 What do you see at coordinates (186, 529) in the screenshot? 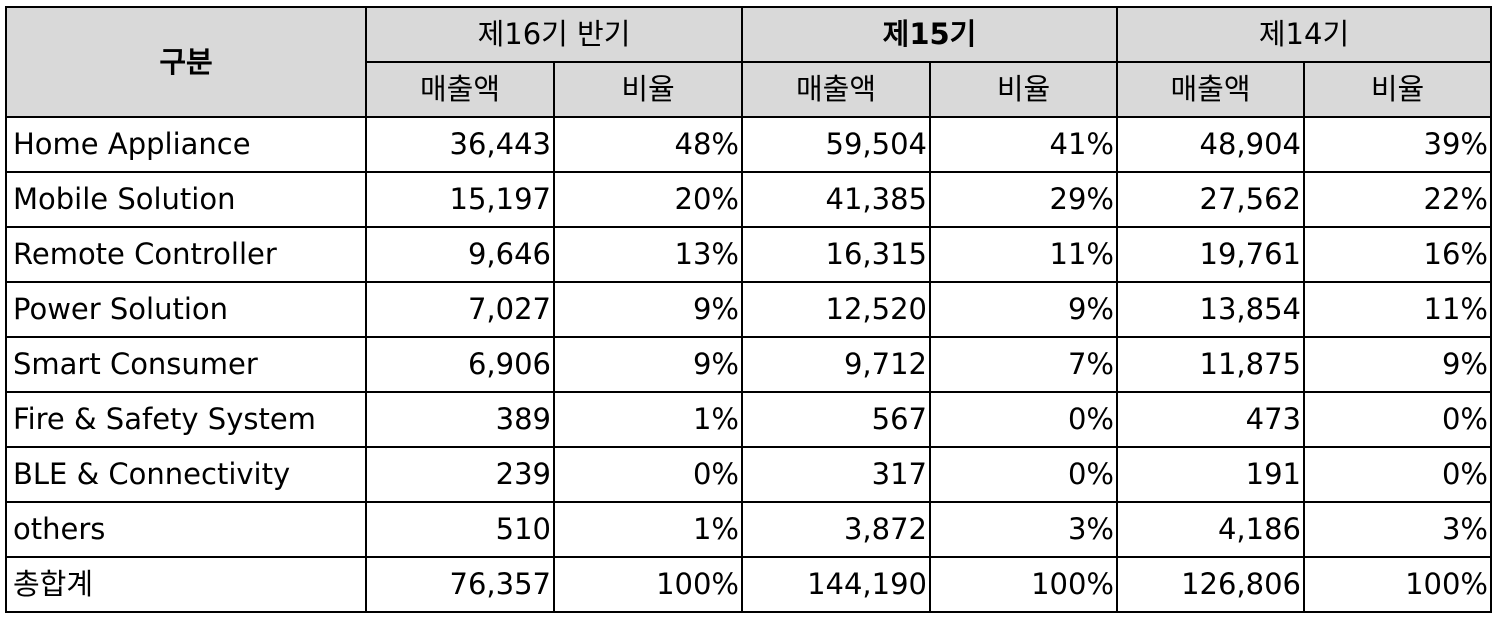
I see `category-cell: others` at bounding box center [186, 529].